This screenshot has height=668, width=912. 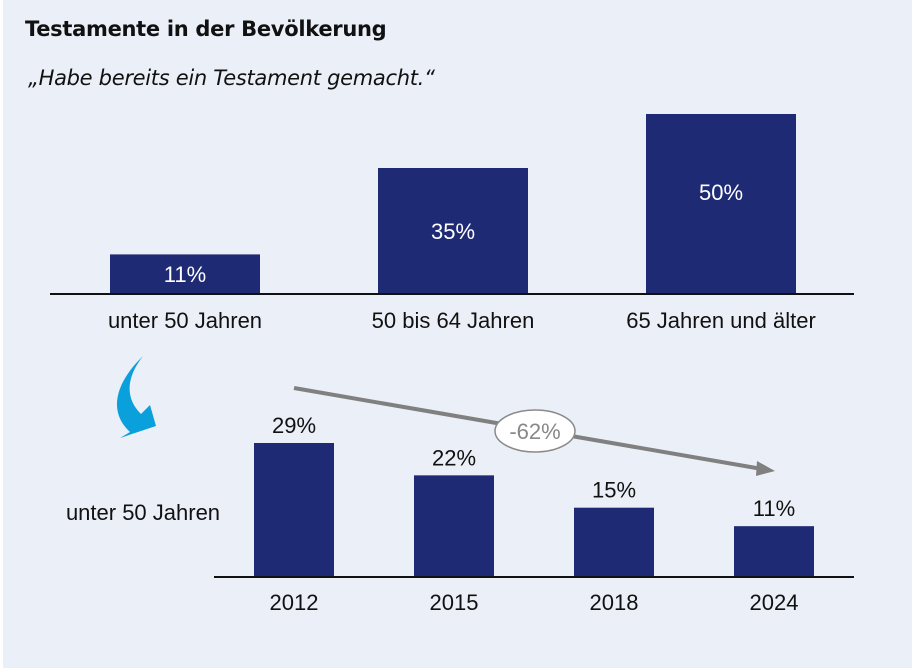 What do you see at coordinates (721, 192) in the screenshot?
I see `bar-value-label: 50%` at bounding box center [721, 192].